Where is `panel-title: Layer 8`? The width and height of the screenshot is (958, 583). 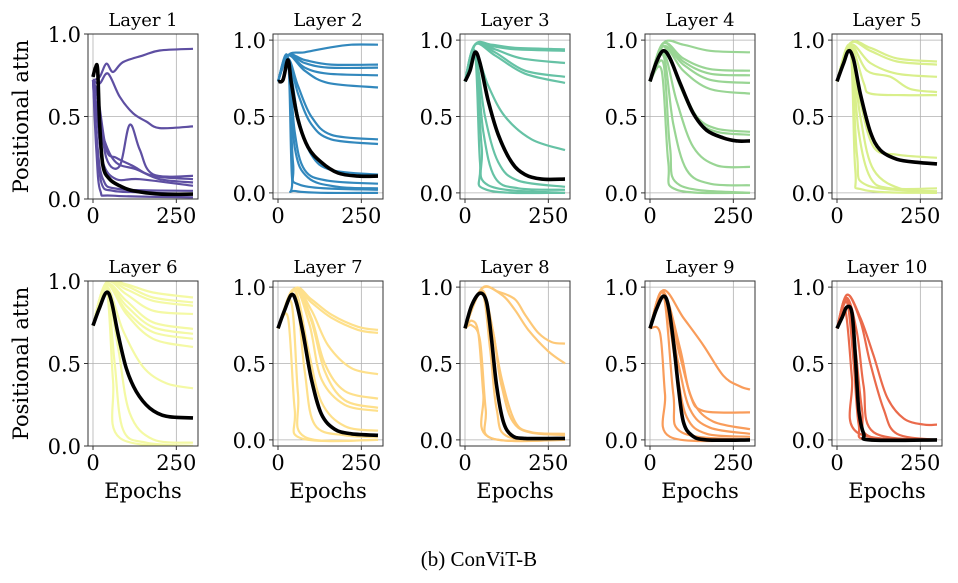 panel-title: Layer 8 is located at coordinates (514, 267).